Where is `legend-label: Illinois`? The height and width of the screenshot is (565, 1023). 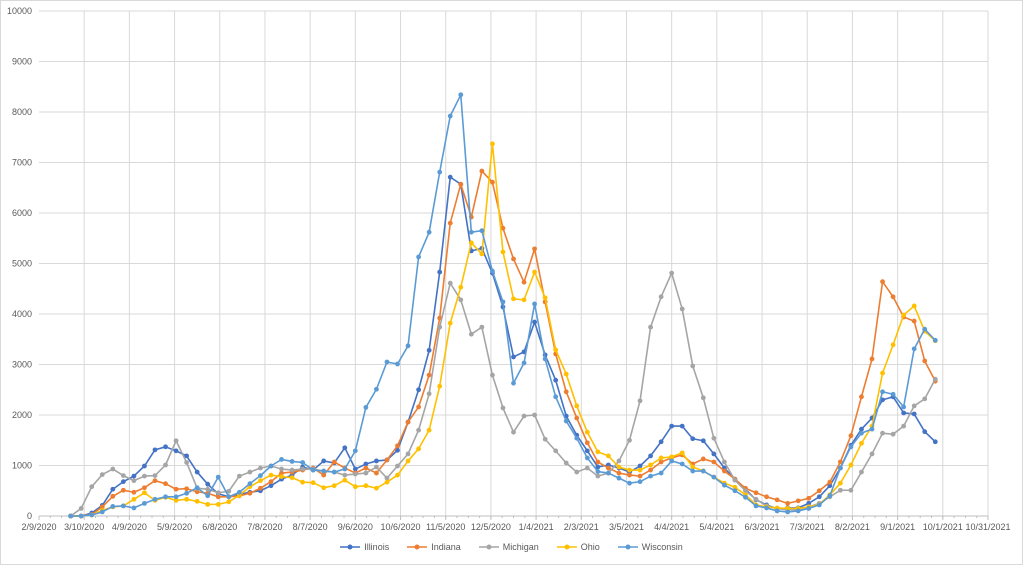
legend-label: Illinois is located at coordinates (377, 547).